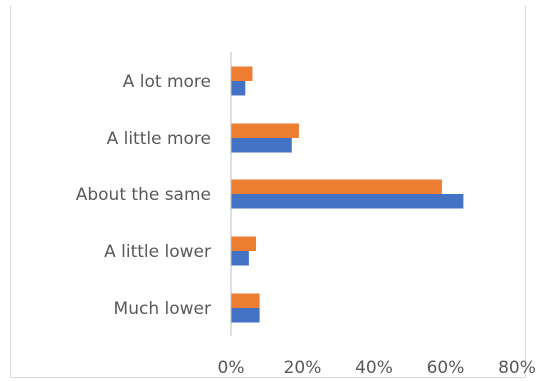  What do you see at coordinates (245, 300) in the screenshot?
I see `bar-series2-much-lower` at bounding box center [245, 300].